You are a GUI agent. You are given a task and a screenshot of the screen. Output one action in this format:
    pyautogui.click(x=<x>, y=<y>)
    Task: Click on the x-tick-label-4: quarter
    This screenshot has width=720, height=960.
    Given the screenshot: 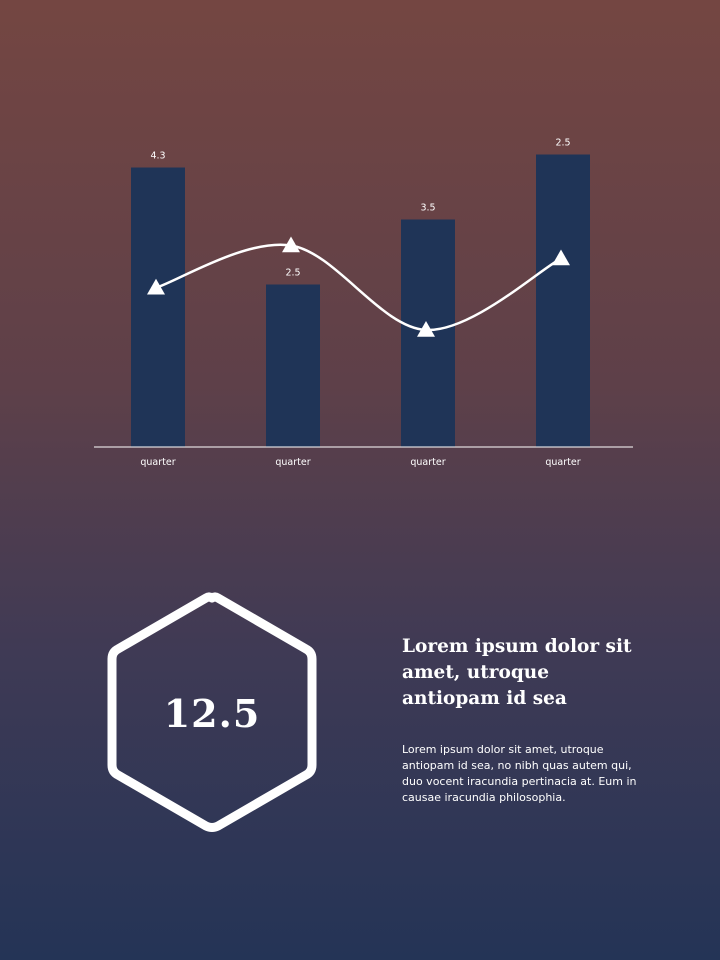 What is the action you would take?
    pyautogui.click(x=562, y=462)
    